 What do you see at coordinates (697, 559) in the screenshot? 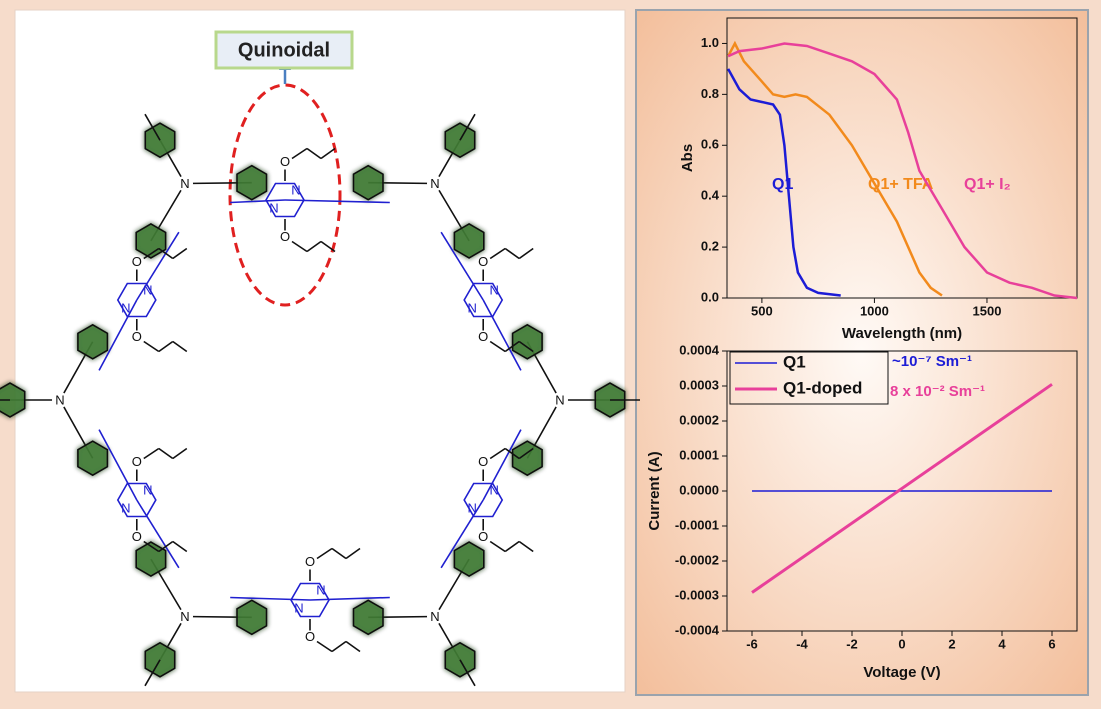
I see `y-tick-label: -0.0002` at bounding box center [697, 559].